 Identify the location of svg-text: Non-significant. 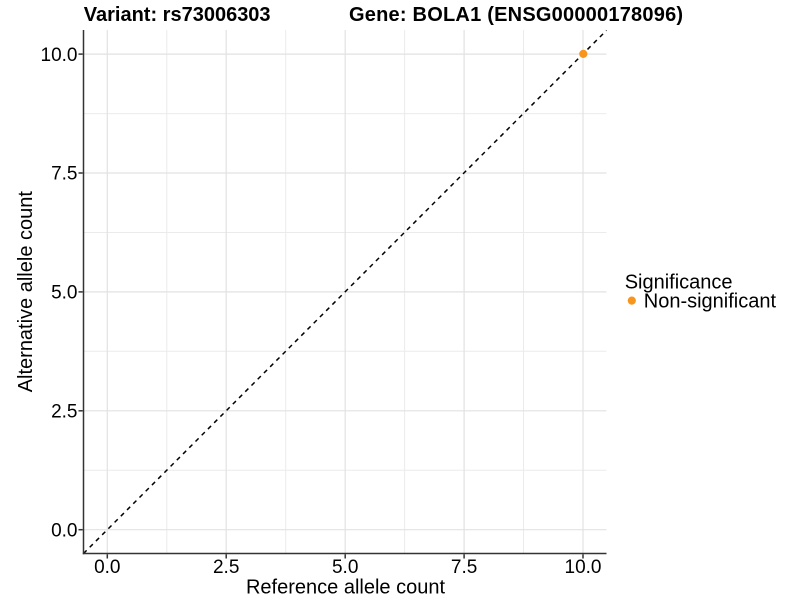
(710, 302).